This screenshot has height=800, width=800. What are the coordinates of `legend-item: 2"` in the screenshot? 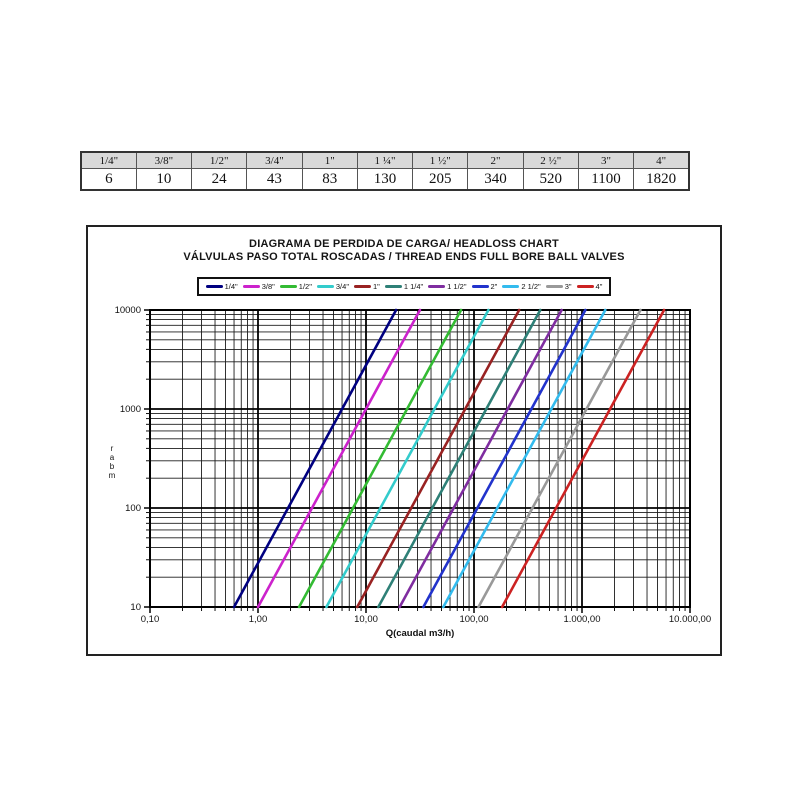 It's located at (484, 286).